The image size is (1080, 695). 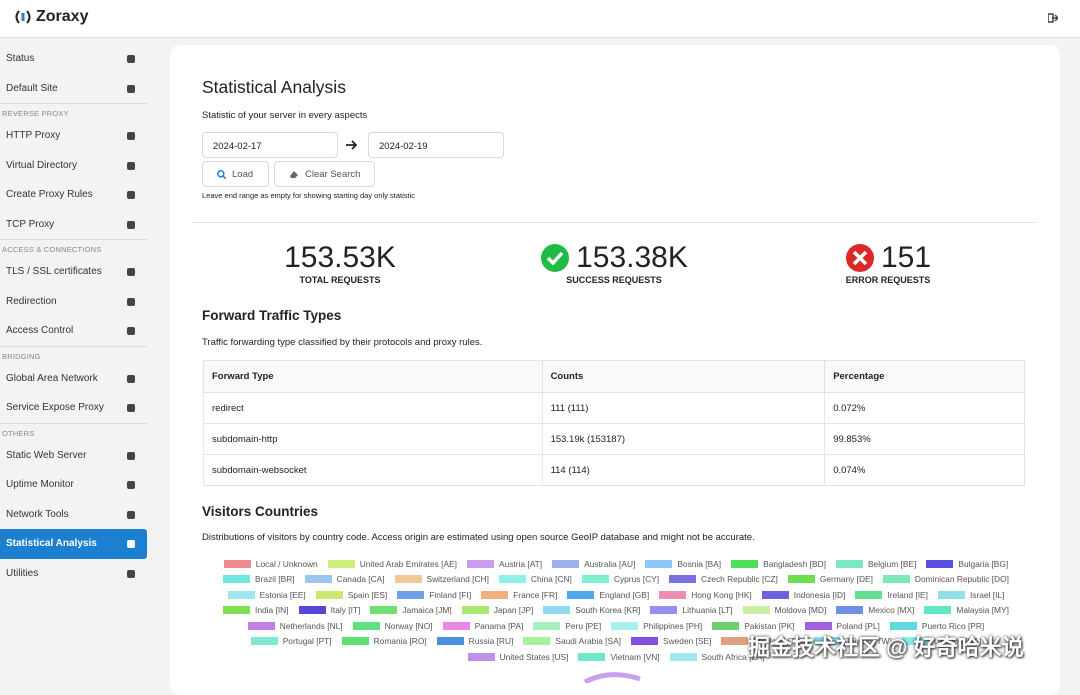 I want to click on sidebar-item: Utilities, so click(x=73, y=574).